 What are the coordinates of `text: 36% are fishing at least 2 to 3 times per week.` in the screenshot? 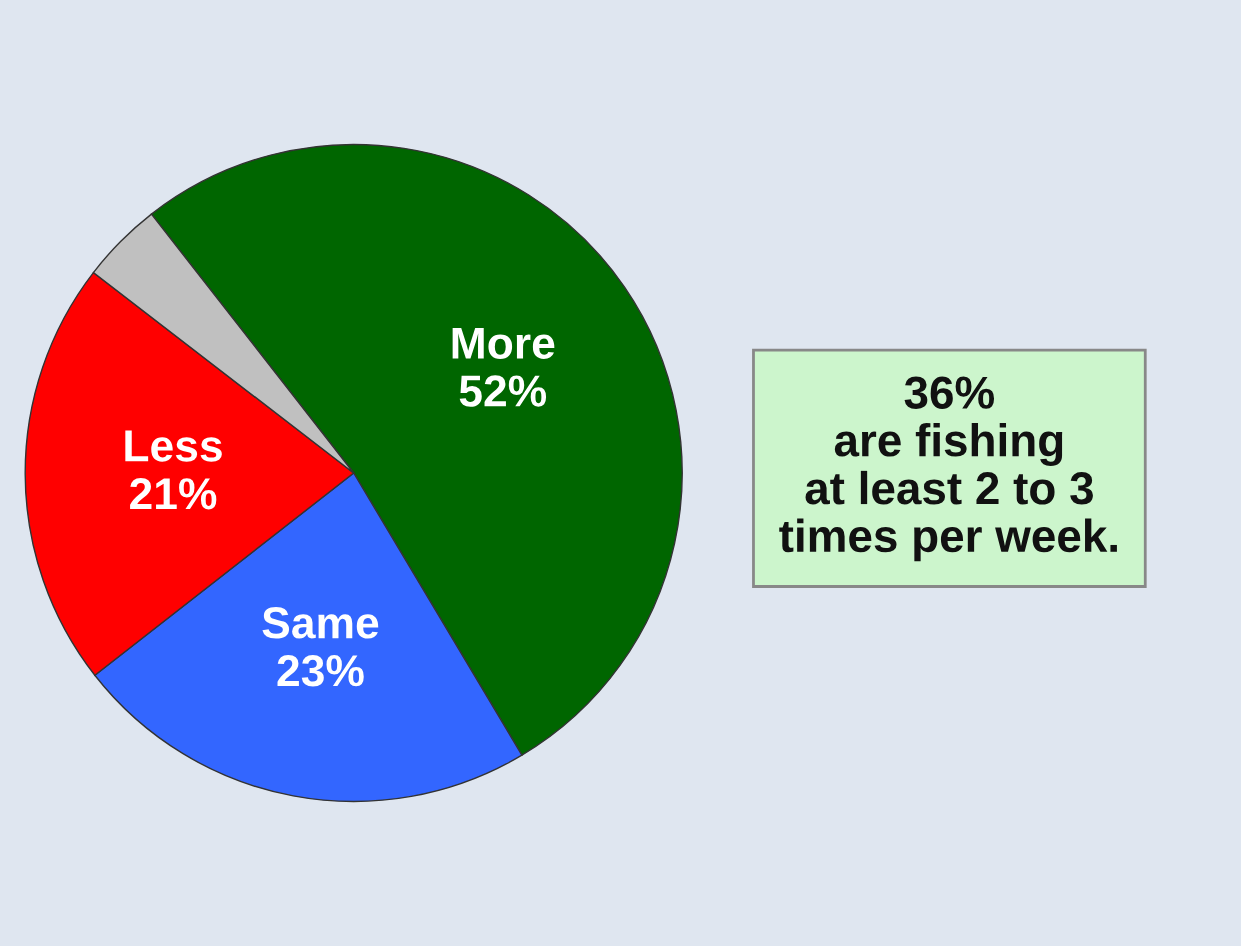 It's located at (948, 469).